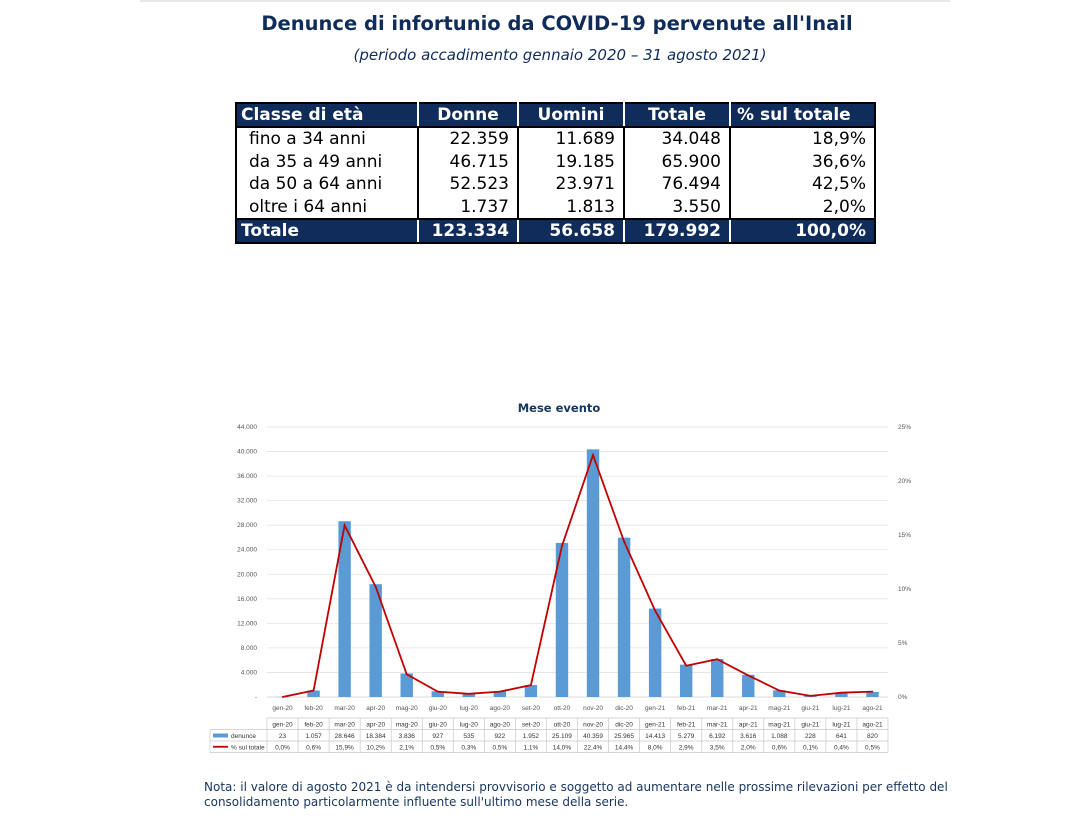 The width and height of the screenshot is (1090, 818). What do you see at coordinates (593, 725) in the screenshot?
I see `data-table-category: nov-20` at bounding box center [593, 725].